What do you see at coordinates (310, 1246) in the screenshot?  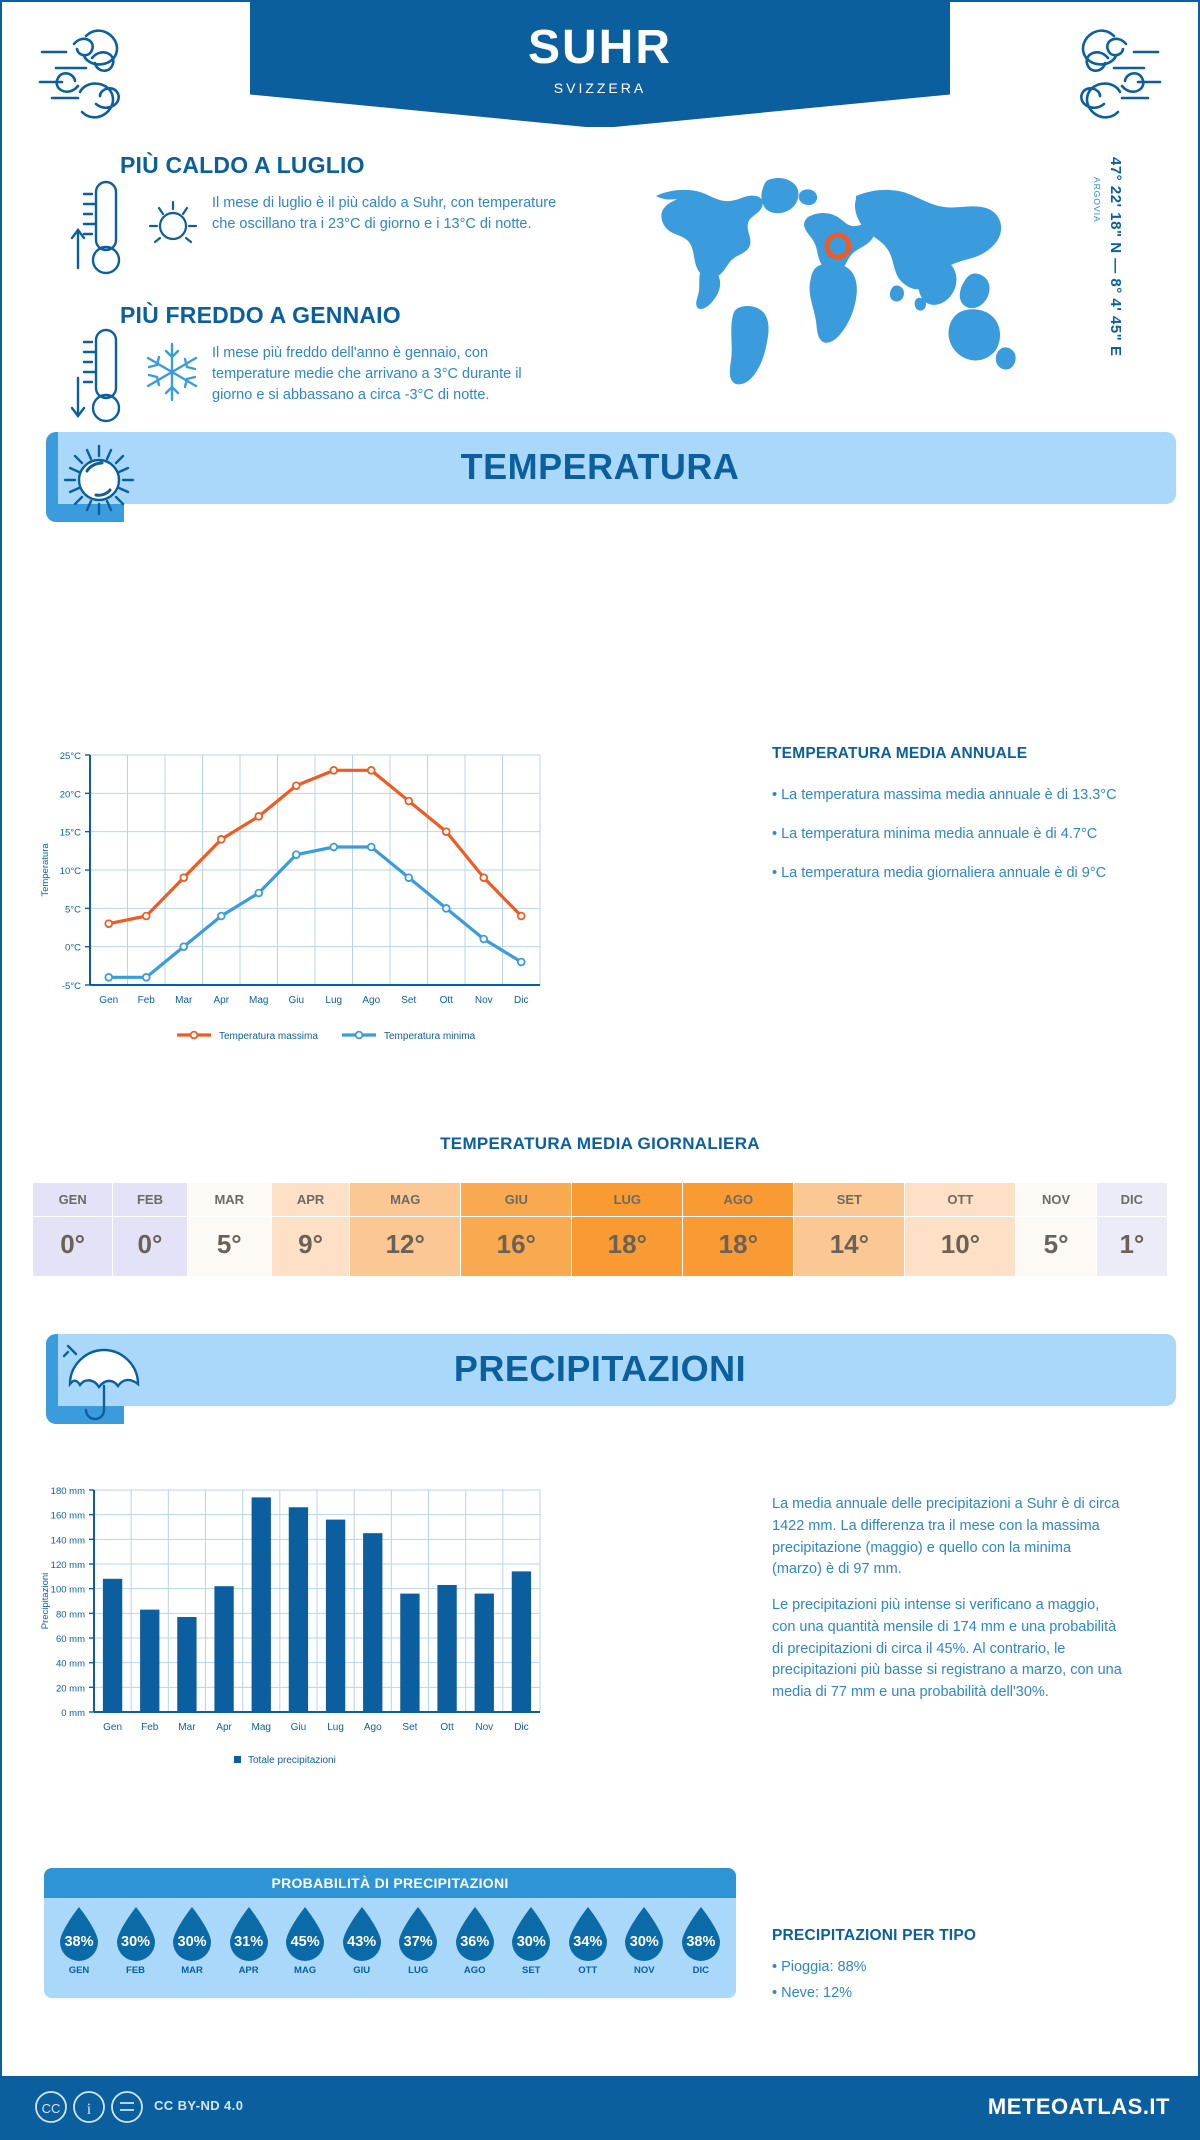 I see `table-month-value: 9°` at bounding box center [310, 1246].